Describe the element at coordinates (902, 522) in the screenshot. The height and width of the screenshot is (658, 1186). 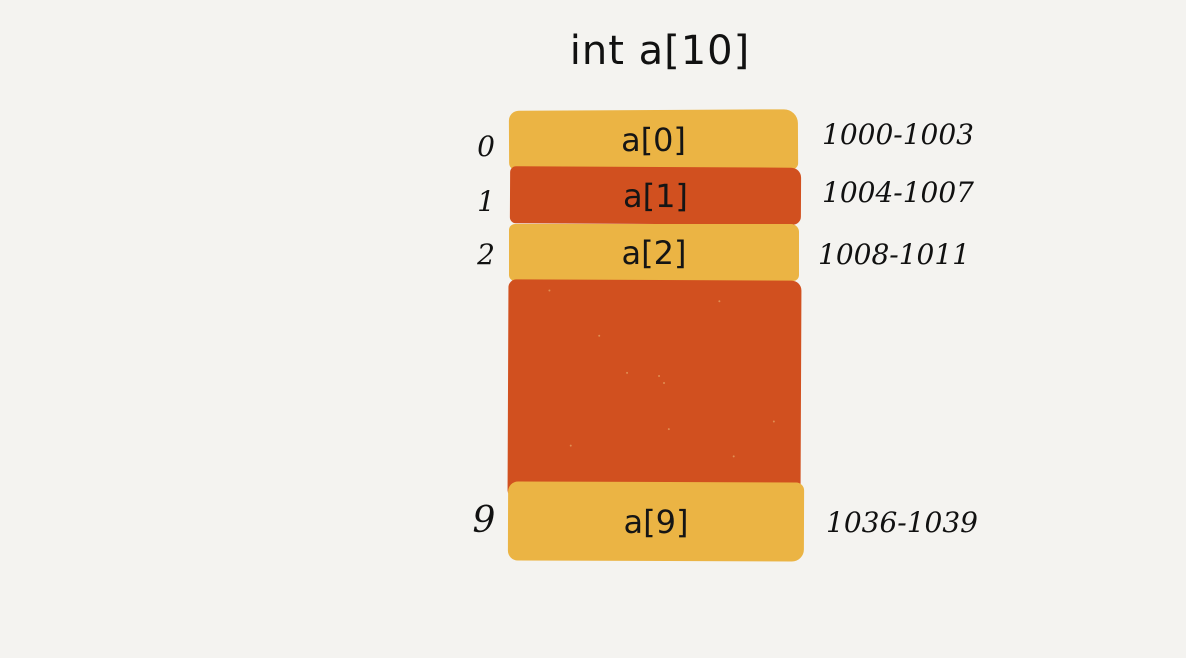
I see `address-range-9: 1036-1039` at that location.